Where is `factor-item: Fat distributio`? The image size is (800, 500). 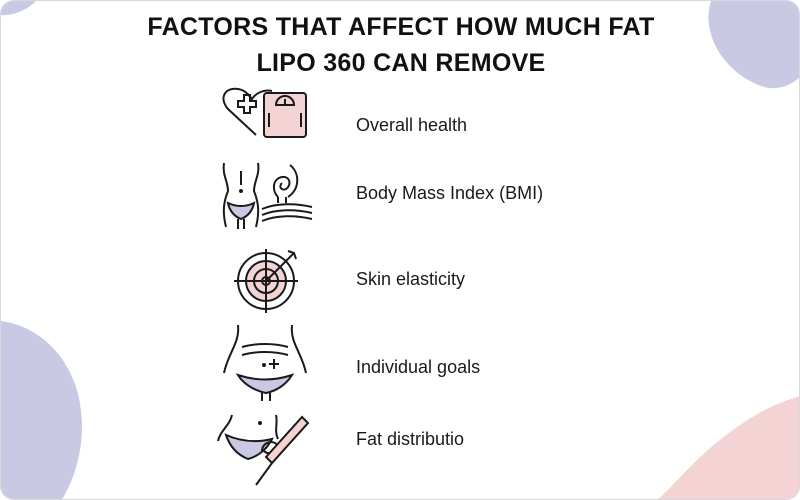
factor-item: Fat distributio is located at coordinates (416, 451).